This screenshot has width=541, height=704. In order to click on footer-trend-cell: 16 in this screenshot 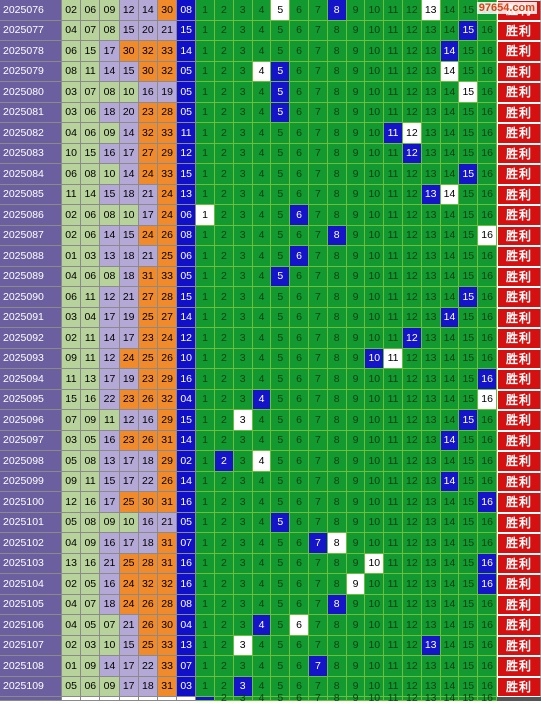, I will do `click(487, 698)`.